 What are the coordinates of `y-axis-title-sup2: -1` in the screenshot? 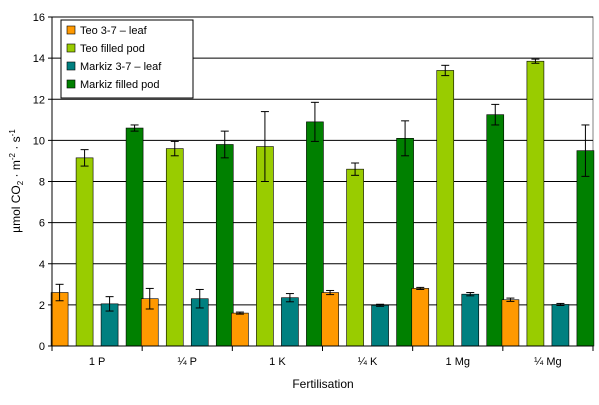 It's located at (12, 133).